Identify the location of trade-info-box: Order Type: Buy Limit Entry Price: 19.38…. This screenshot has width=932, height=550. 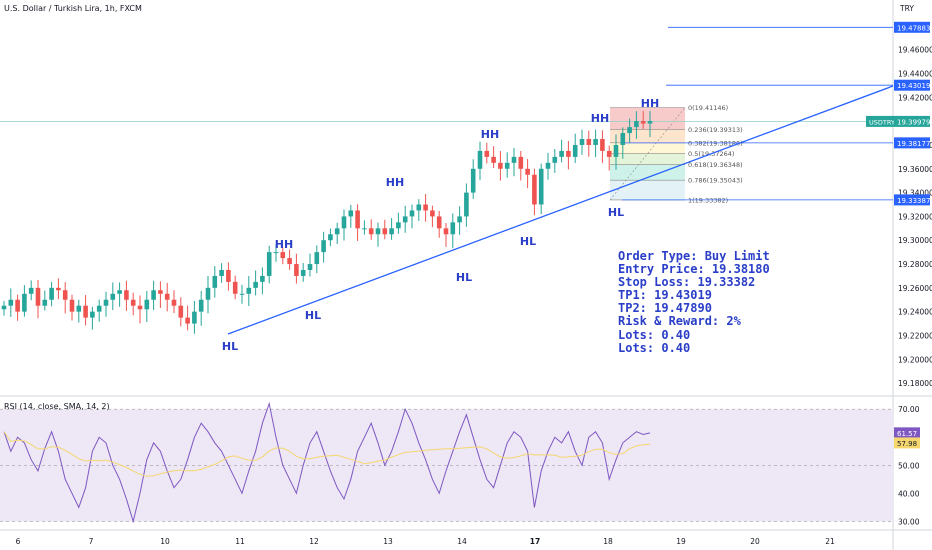
(694, 302).